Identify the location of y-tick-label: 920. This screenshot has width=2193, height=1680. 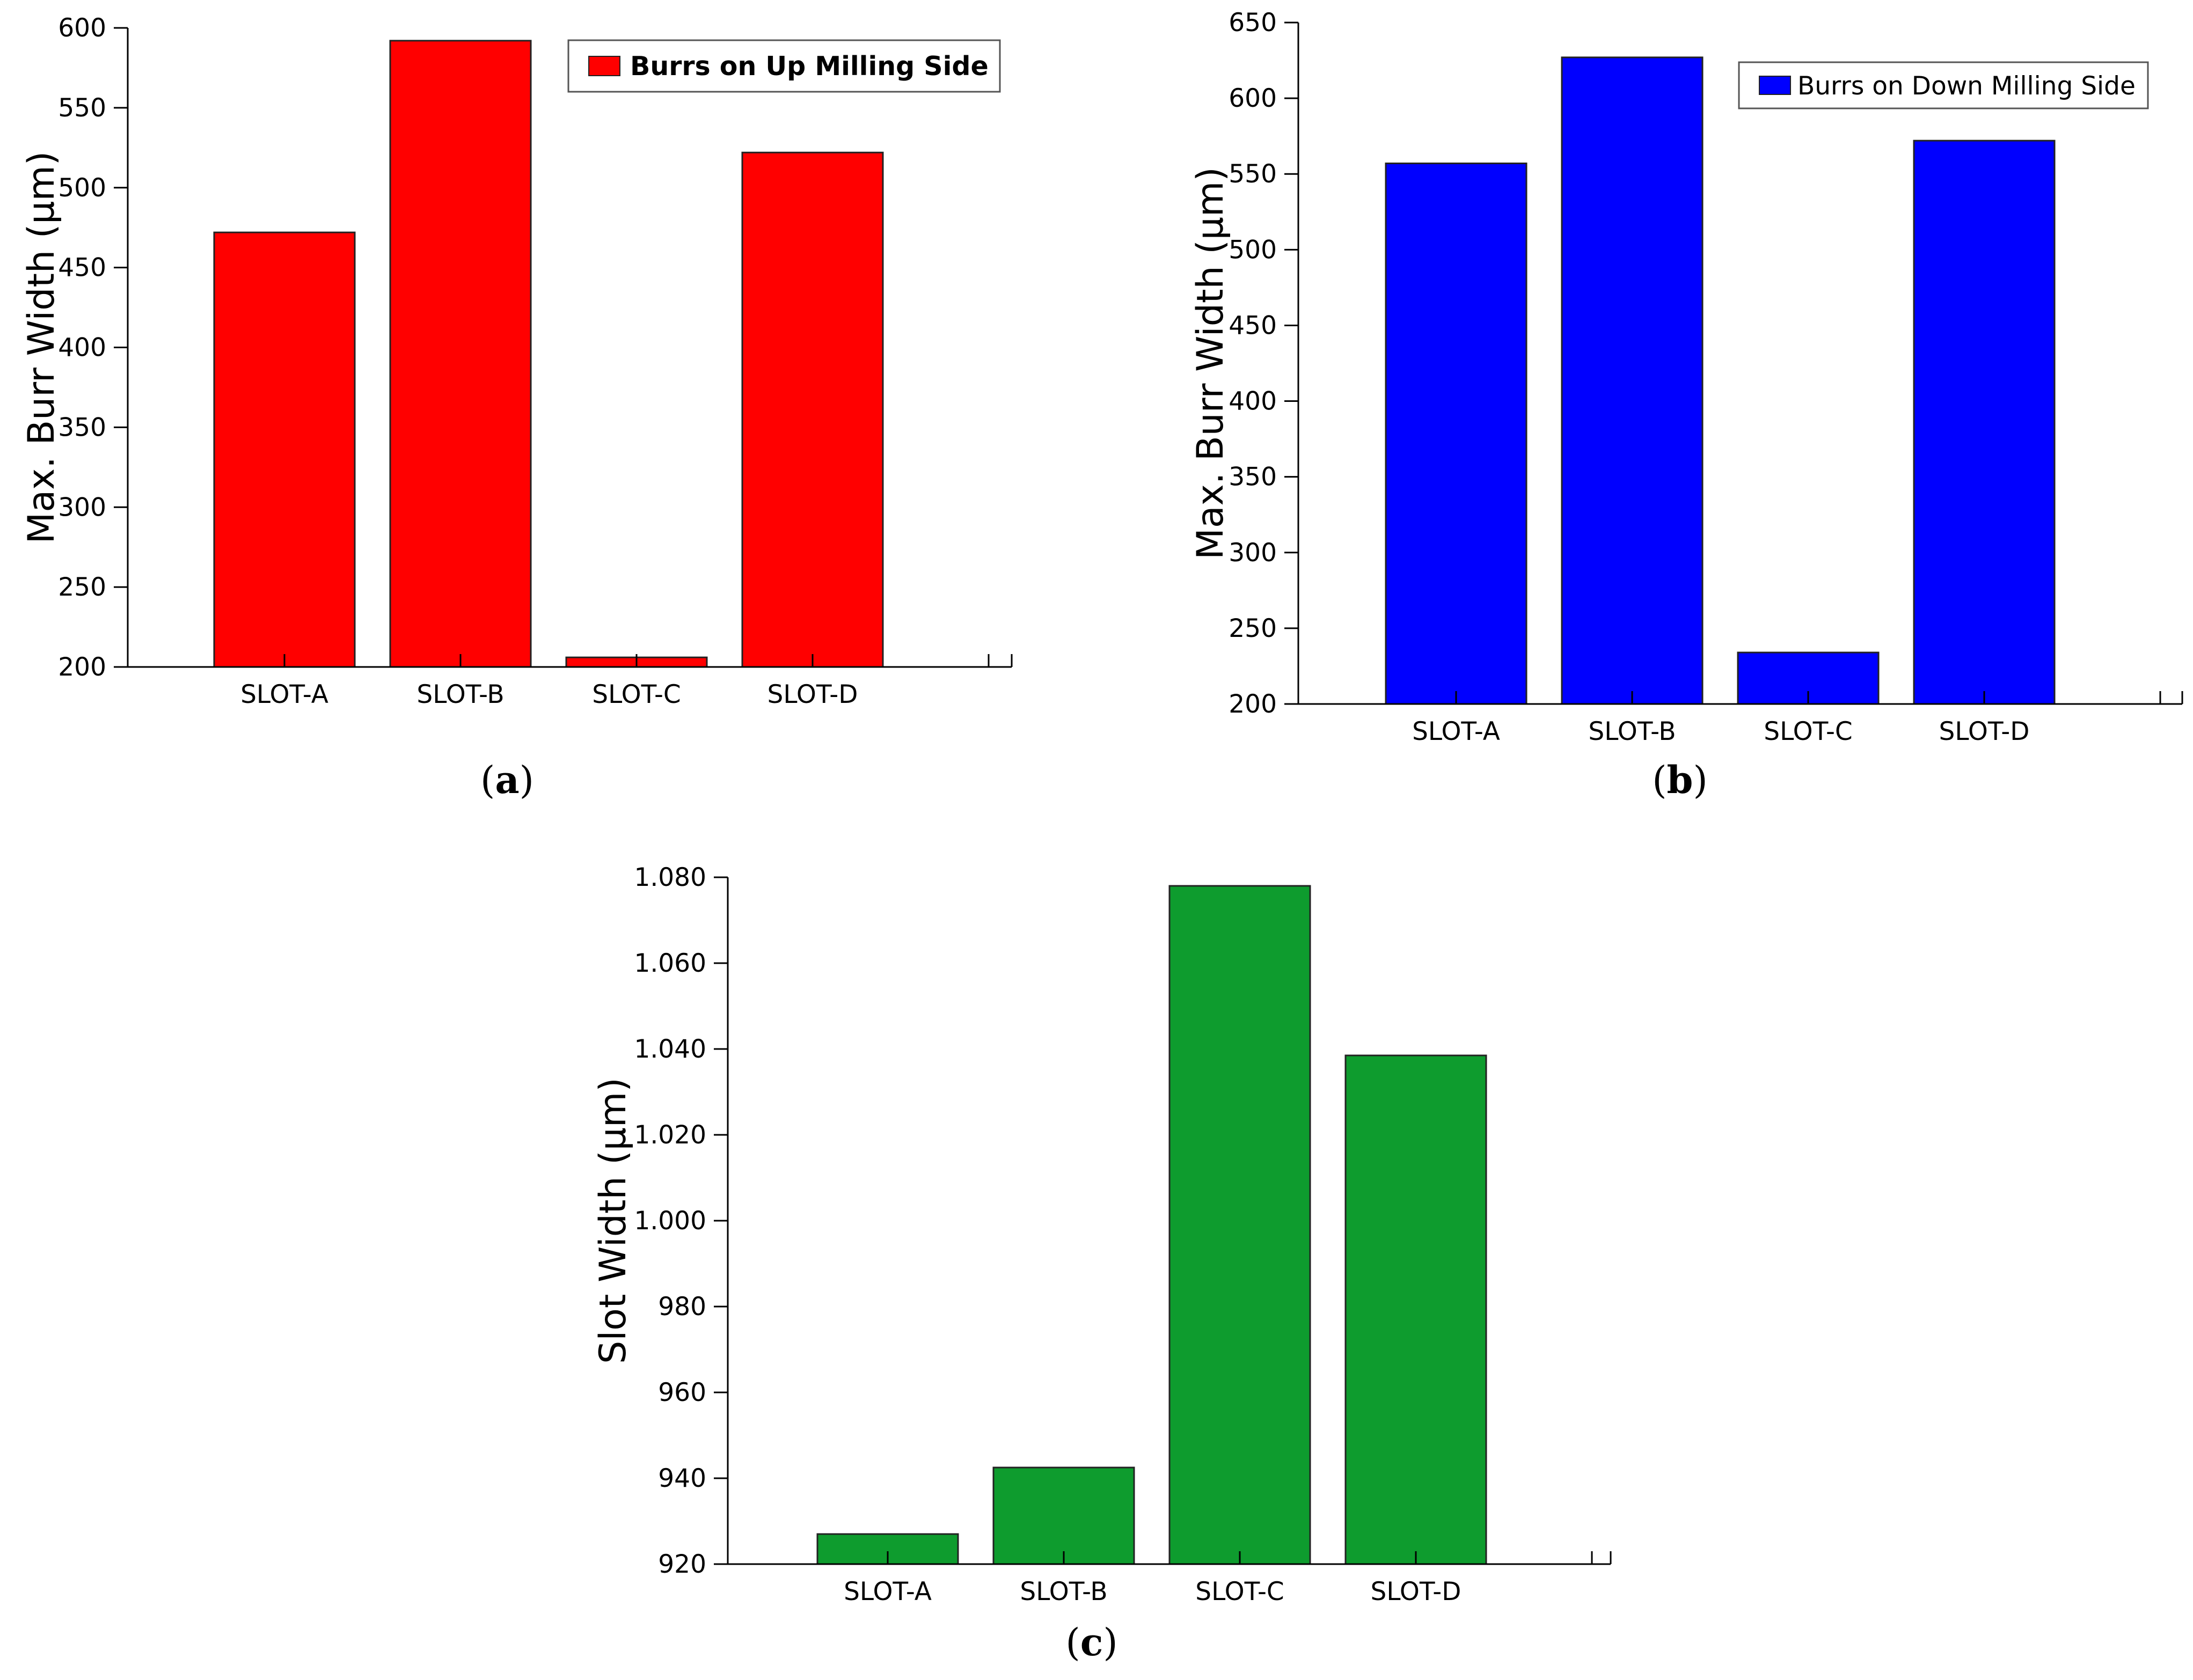
(682, 1564).